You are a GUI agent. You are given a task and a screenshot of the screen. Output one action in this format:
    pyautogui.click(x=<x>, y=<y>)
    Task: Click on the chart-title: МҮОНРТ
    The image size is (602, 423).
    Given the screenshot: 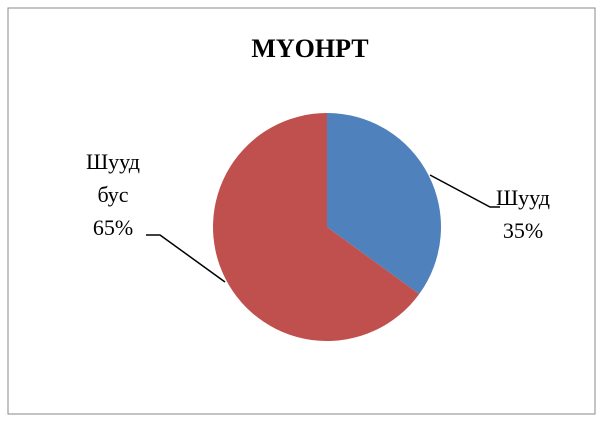 What is the action you would take?
    pyautogui.click(x=309, y=48)
    